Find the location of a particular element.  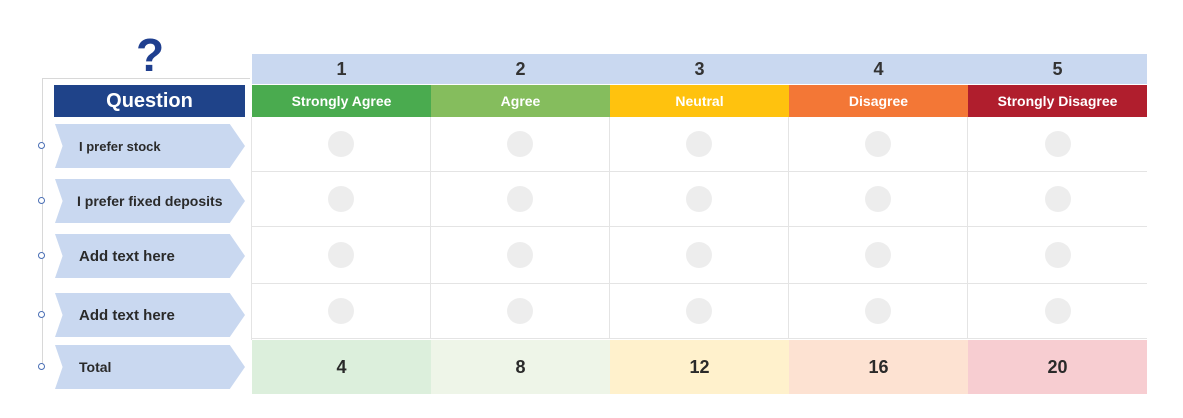

total-value-2: 8 is located at coordinates (520, 367).